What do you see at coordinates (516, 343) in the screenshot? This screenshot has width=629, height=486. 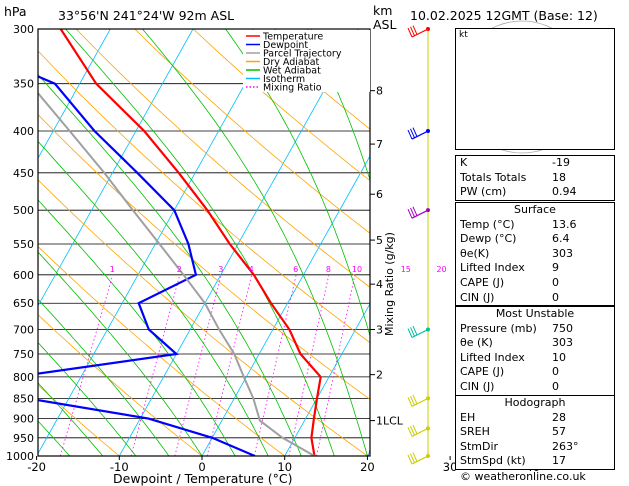 I see `mu-row: θe (K) 303` at bounding box center [516, 343].